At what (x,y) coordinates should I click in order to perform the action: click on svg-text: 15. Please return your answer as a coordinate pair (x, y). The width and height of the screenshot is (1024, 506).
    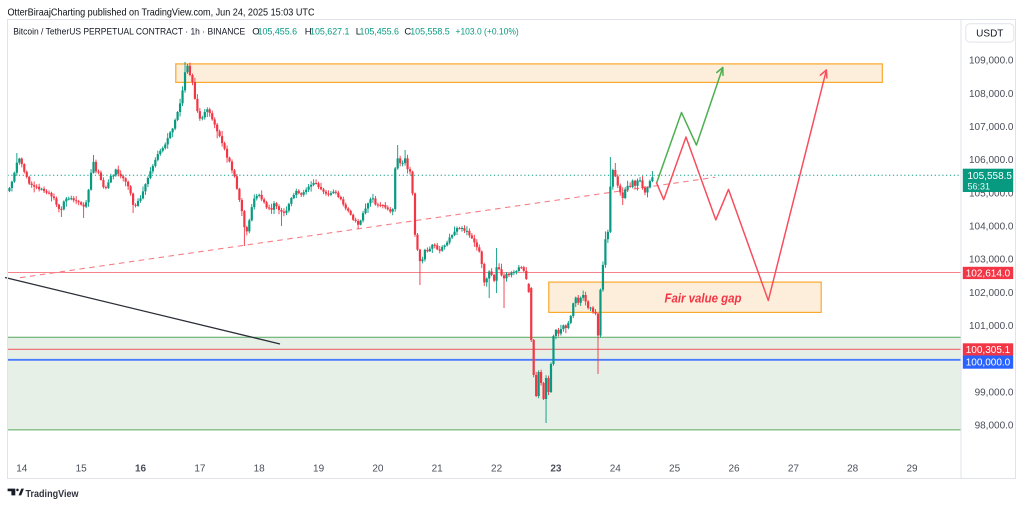
    Looking at the image, I should click on (82, 469).